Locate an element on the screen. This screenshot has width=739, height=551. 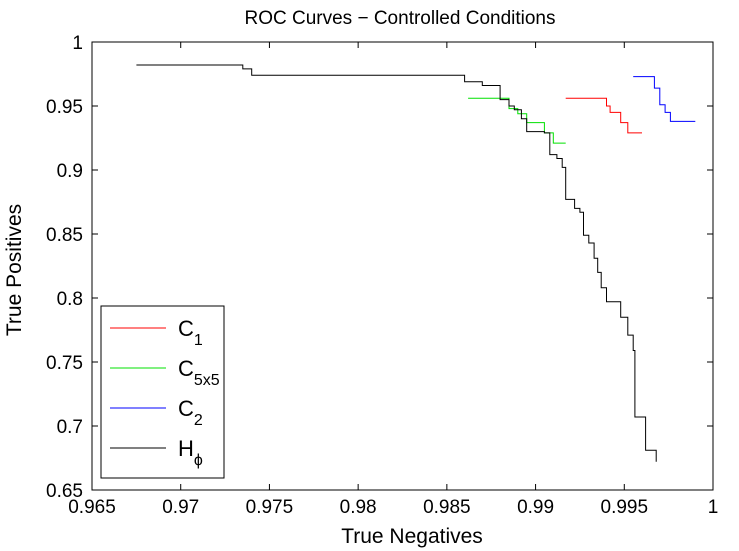
x-tick-label: 0.985 is located at coordinates (447, 507).